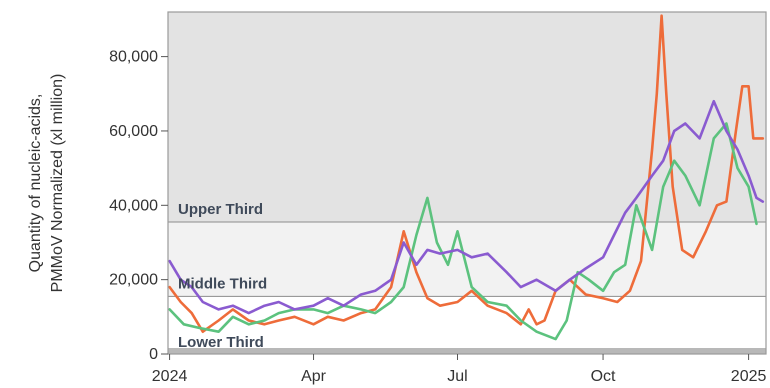 The height and width of the screenshot is (388, 770). I want to click on x-tick-label-1: 2024, so click(170, 376).